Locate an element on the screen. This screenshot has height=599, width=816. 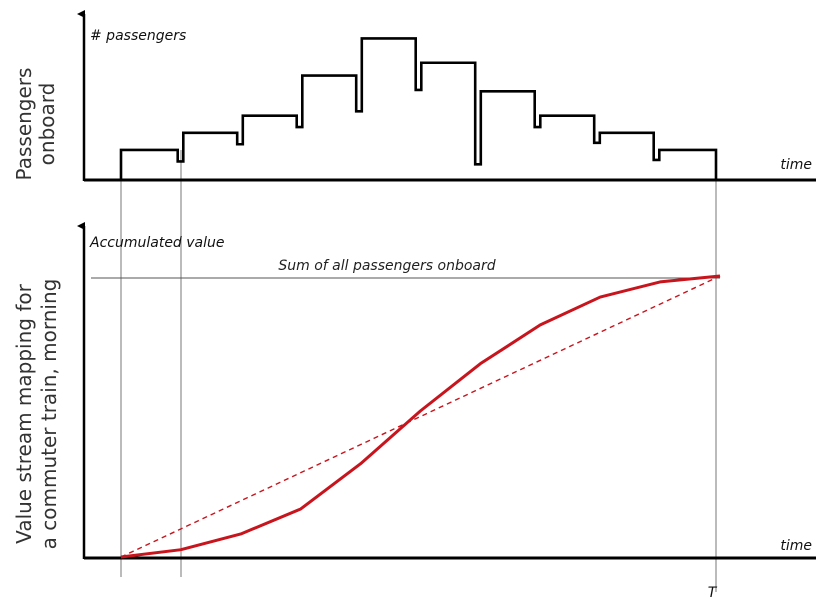
top-y-side-label-line1: Passengers is located at coordinates (24, 124).